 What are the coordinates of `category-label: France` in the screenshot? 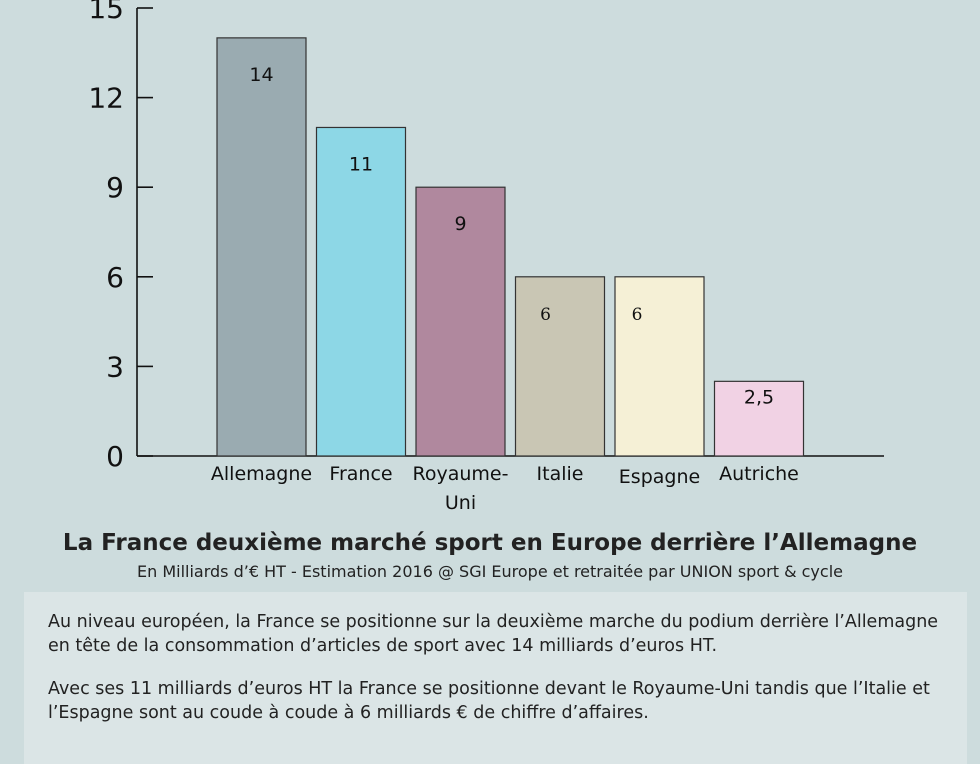 It's located at (360, 474).